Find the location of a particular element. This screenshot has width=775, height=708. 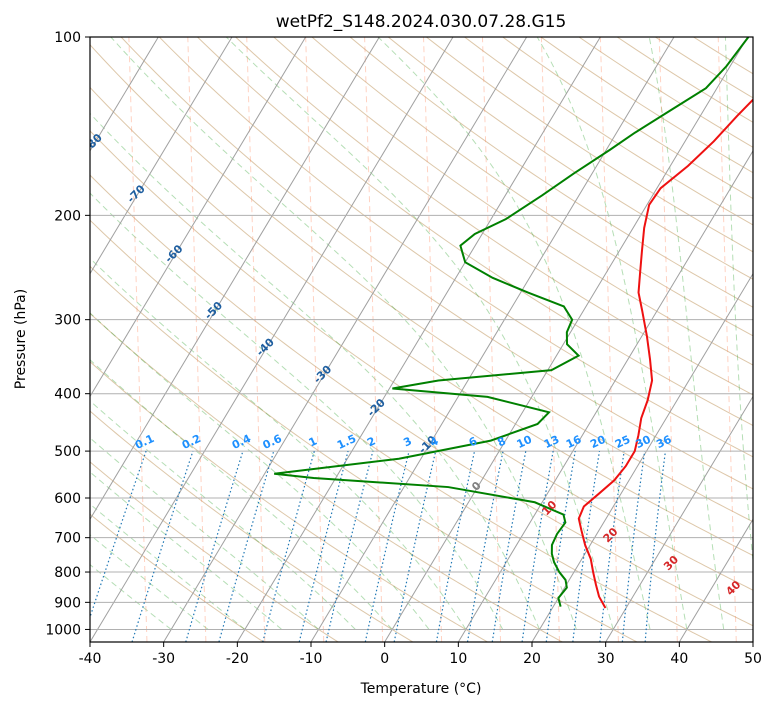

mixing-ratio-label: 30 is located at coordinates (644, 442).